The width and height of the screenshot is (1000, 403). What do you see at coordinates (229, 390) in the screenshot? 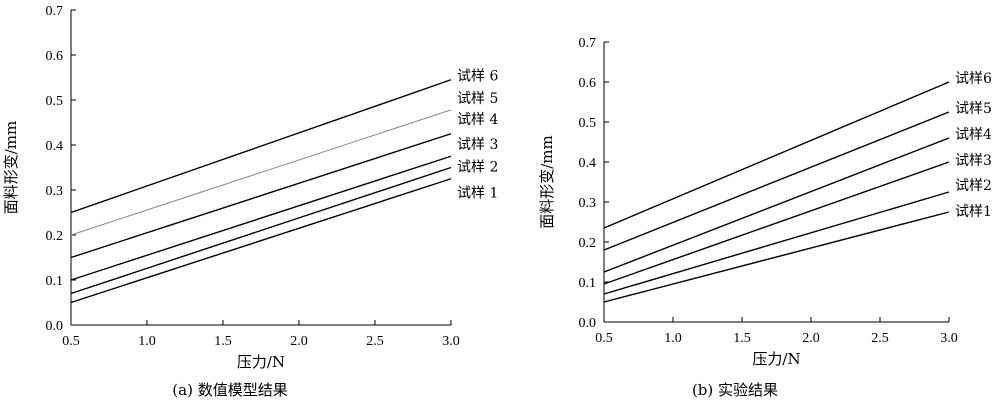
I see `chart-caption: (a) 数值模型结果` at bounding box center [229, 390].